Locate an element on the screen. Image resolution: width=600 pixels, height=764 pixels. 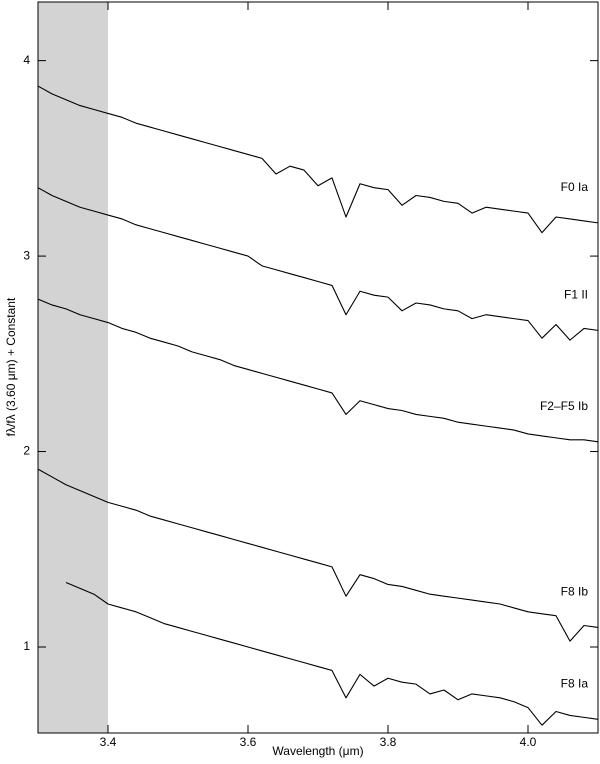
series-label: F8 Ia is located at coordinates (575, 683).